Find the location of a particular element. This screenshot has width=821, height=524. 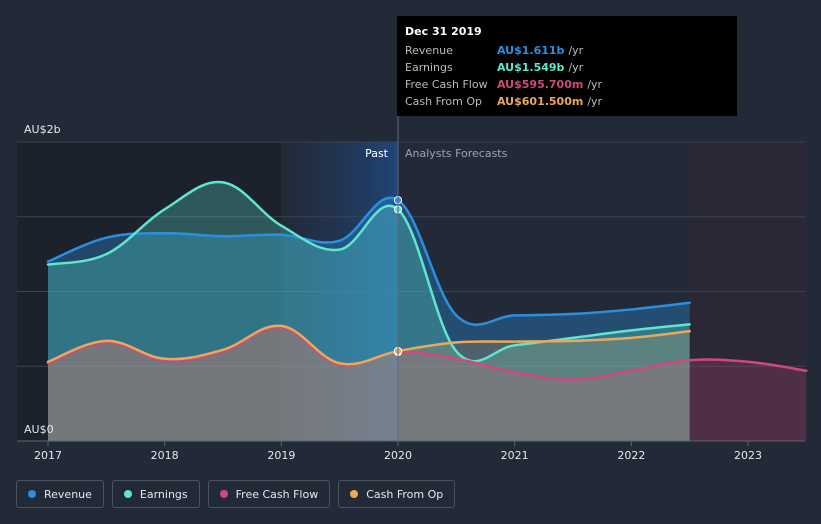

tooltip-value: AU$1.611b is located at coordinates (531, 50).